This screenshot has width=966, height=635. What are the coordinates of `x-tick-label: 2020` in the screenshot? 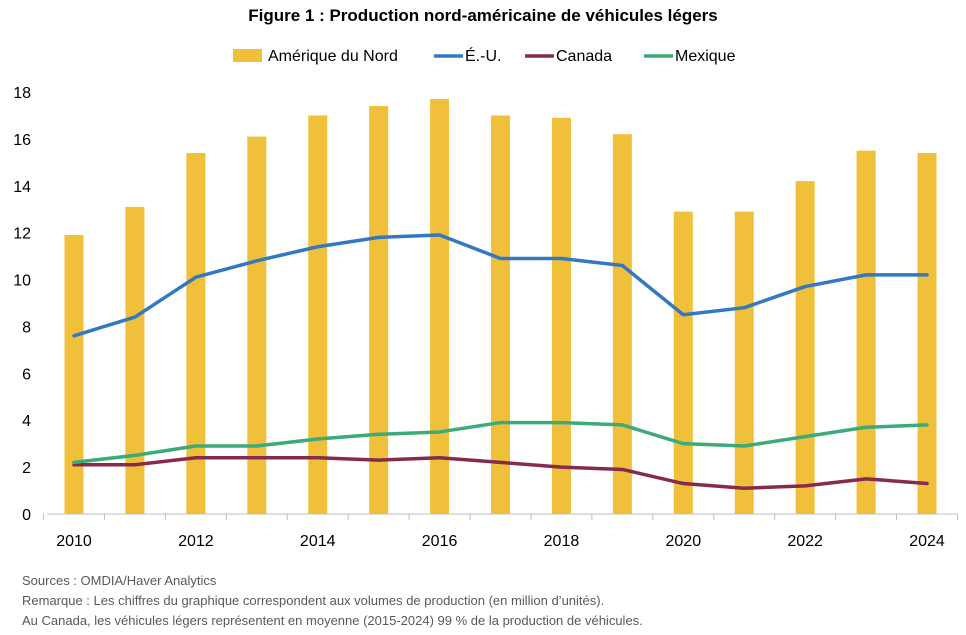 It's located at (684, 541).